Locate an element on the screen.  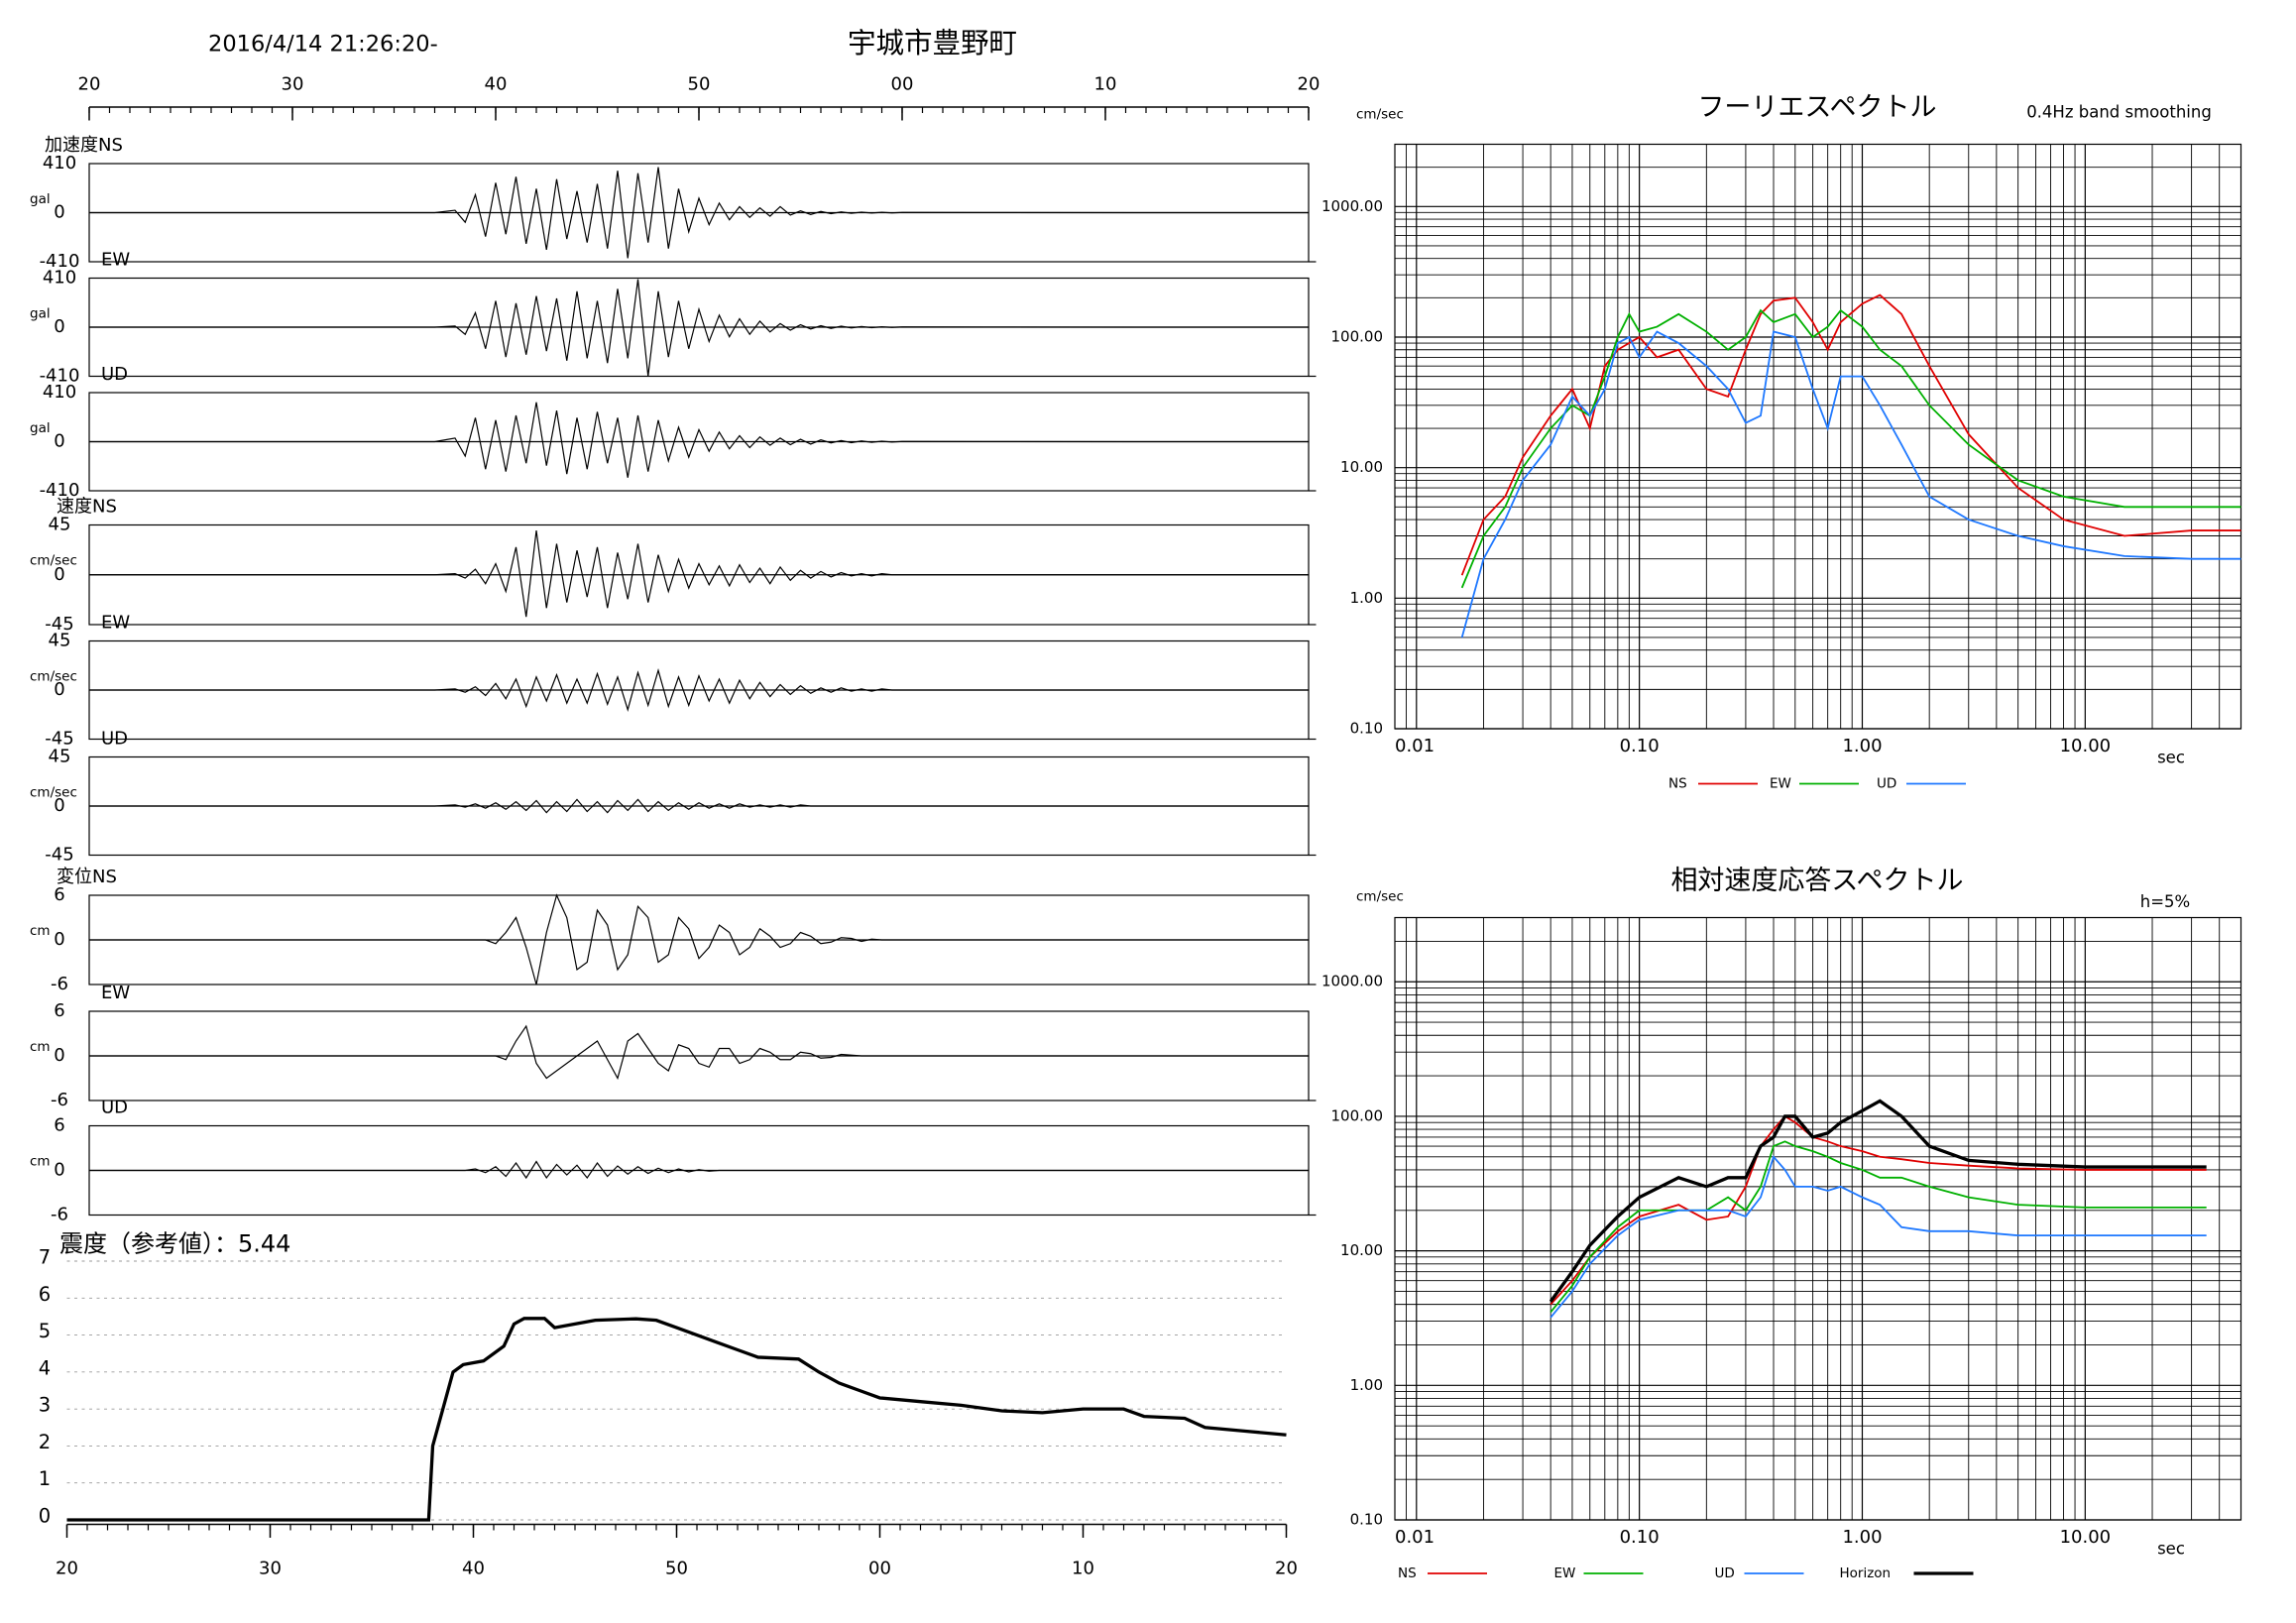
station-title: 宇城市豊野町 is located at coordinates (933, 43).